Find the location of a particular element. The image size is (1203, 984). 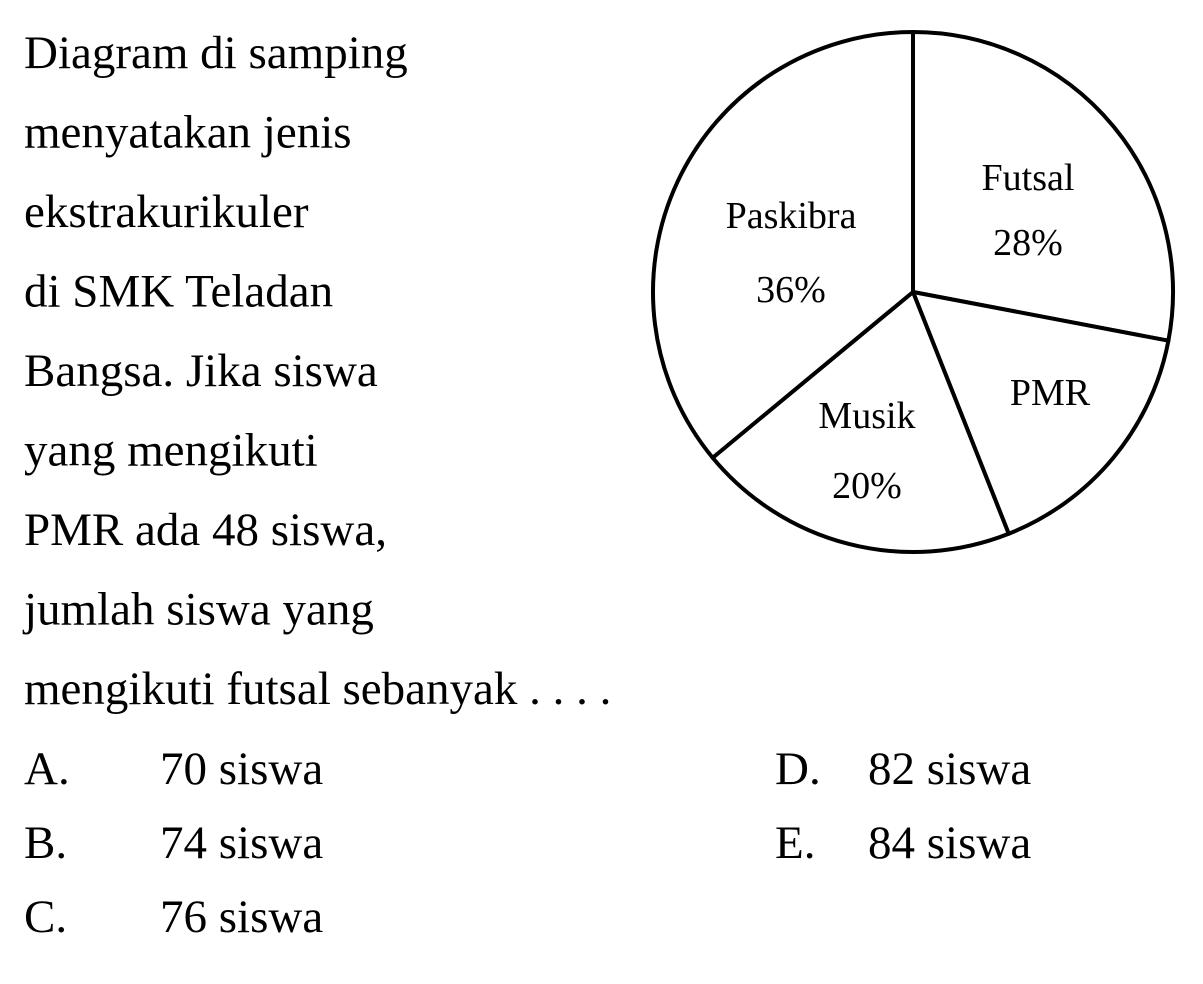

option-text: 74 siswa is located at coordinates (241, 843).